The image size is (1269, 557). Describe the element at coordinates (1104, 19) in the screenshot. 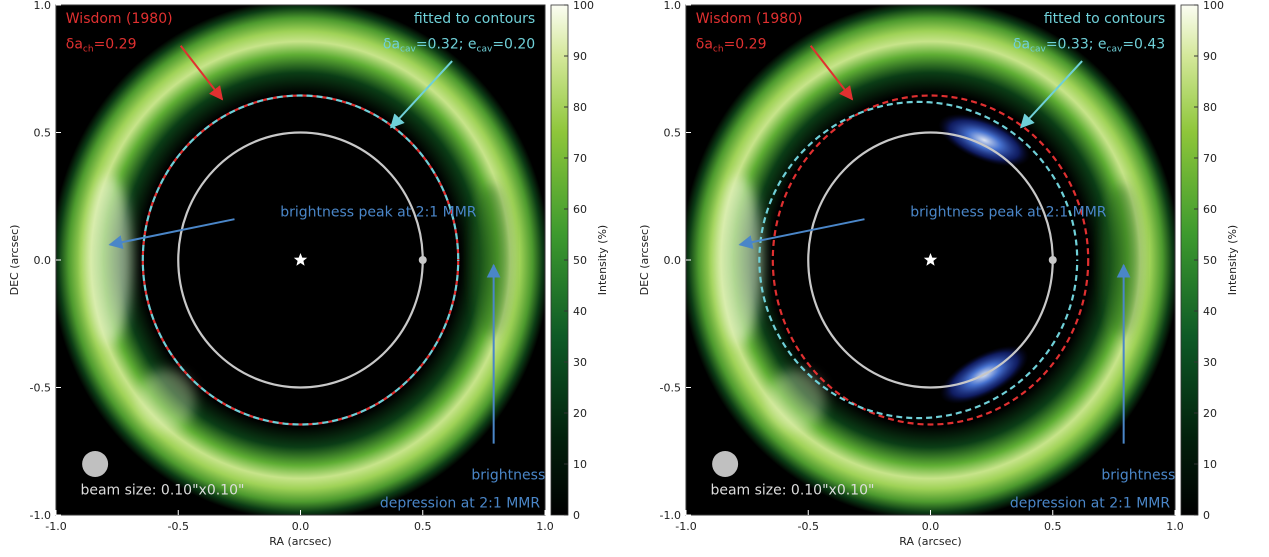

I see `fit-title: fitted to contours` at that location.